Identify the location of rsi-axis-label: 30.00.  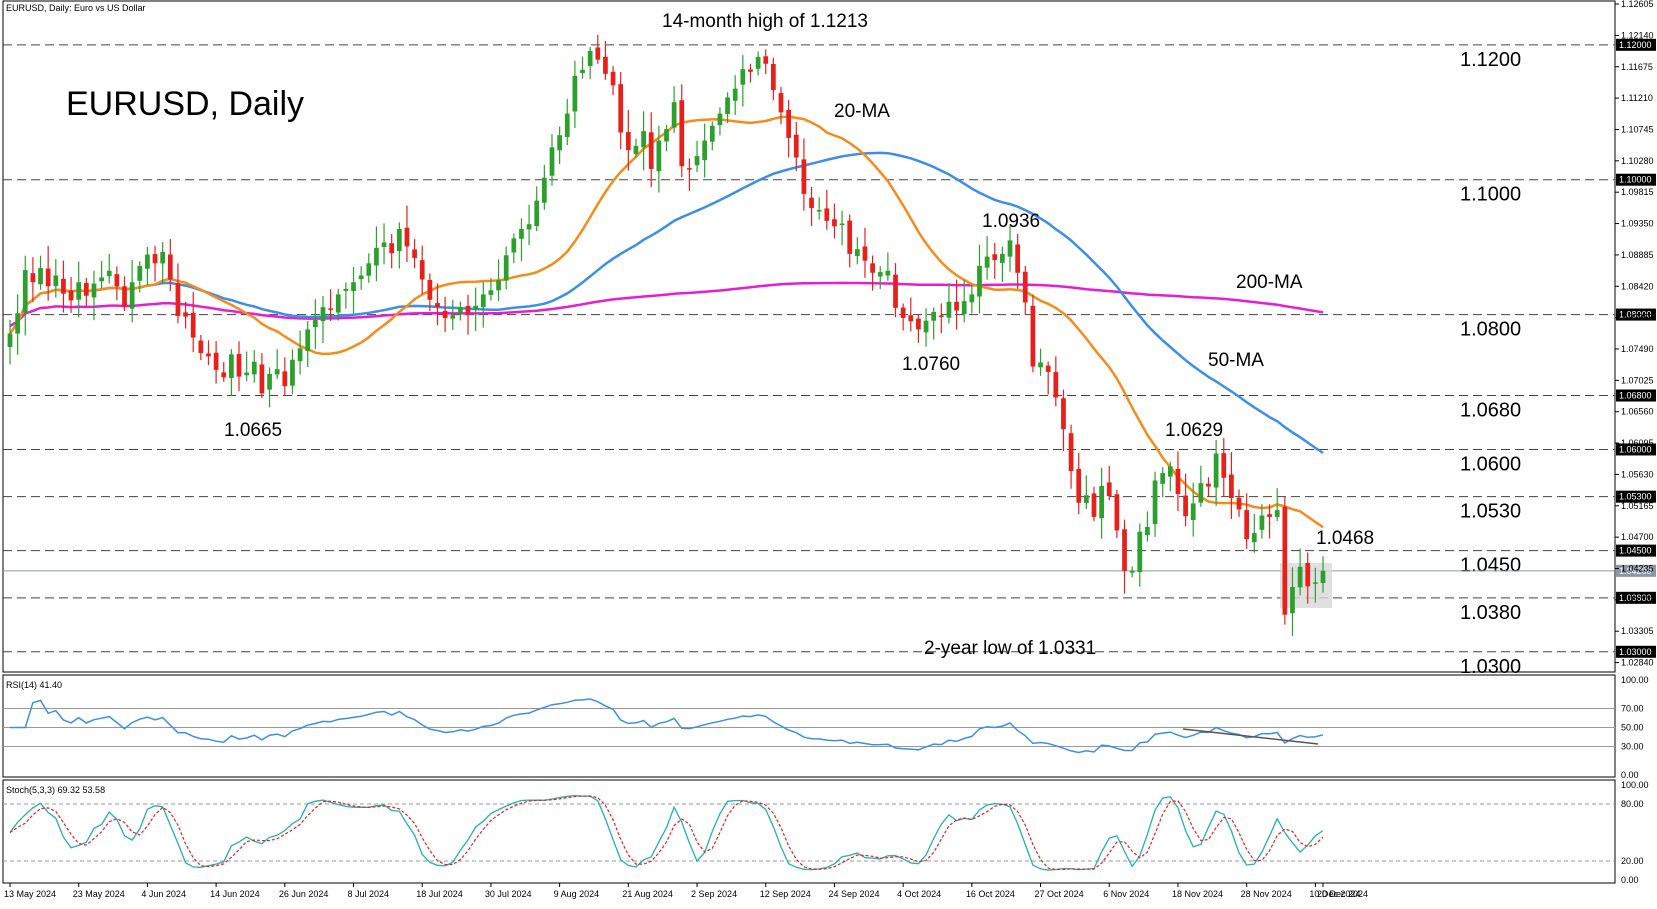
(1632, 747).